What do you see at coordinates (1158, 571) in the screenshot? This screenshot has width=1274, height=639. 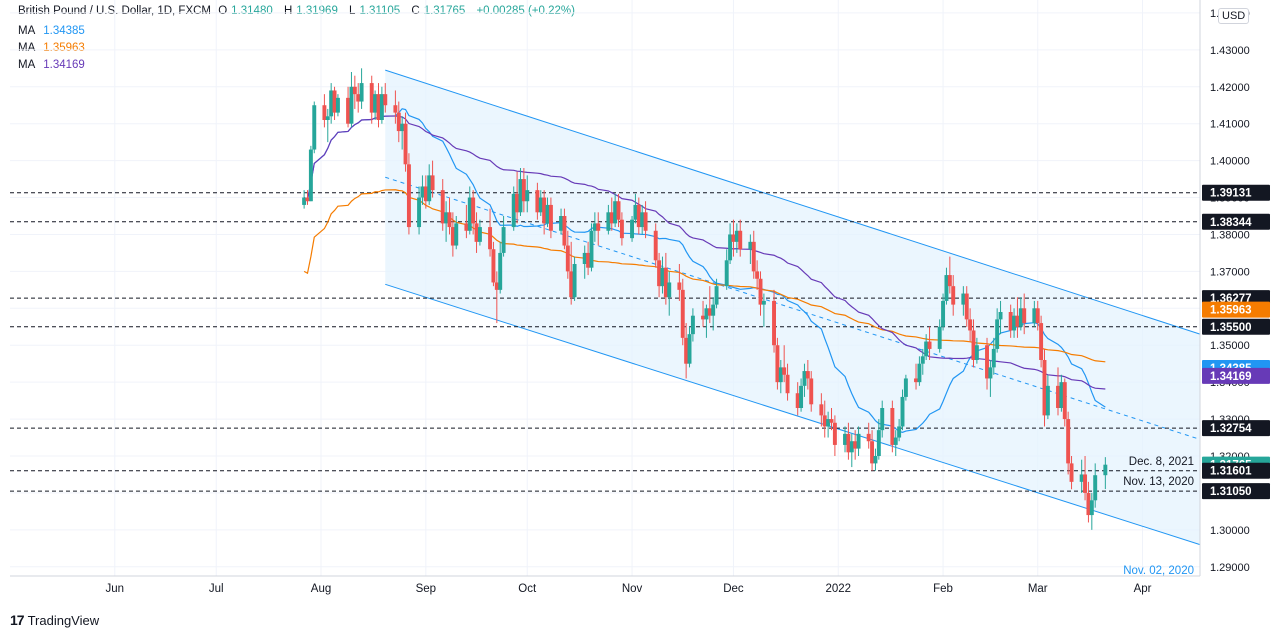 I see `annotation-label: Nov. 02, 2020` at bounding box center [1158, 571].